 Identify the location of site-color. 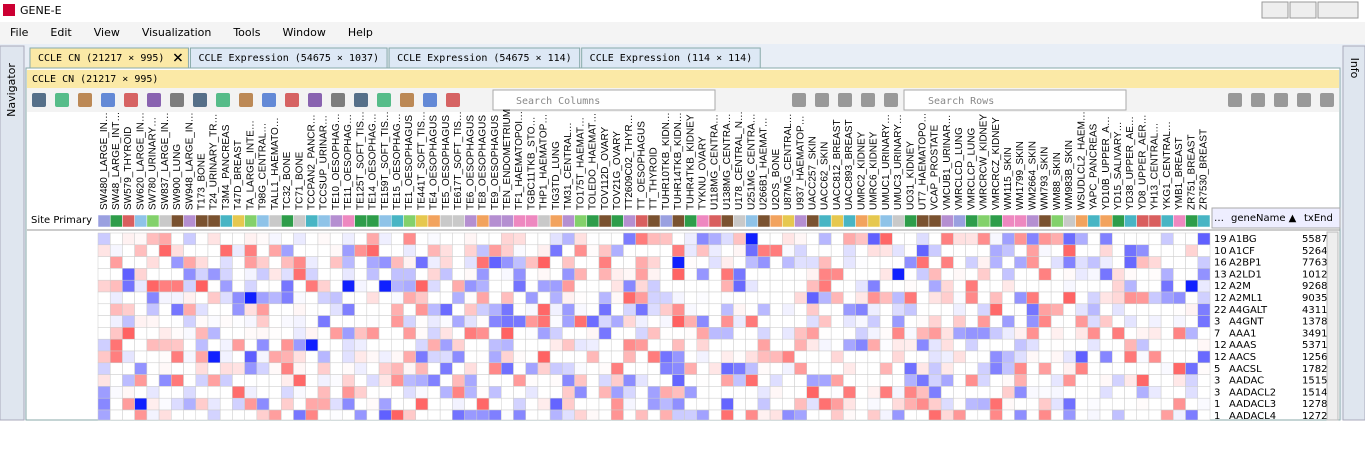
(629, 221).